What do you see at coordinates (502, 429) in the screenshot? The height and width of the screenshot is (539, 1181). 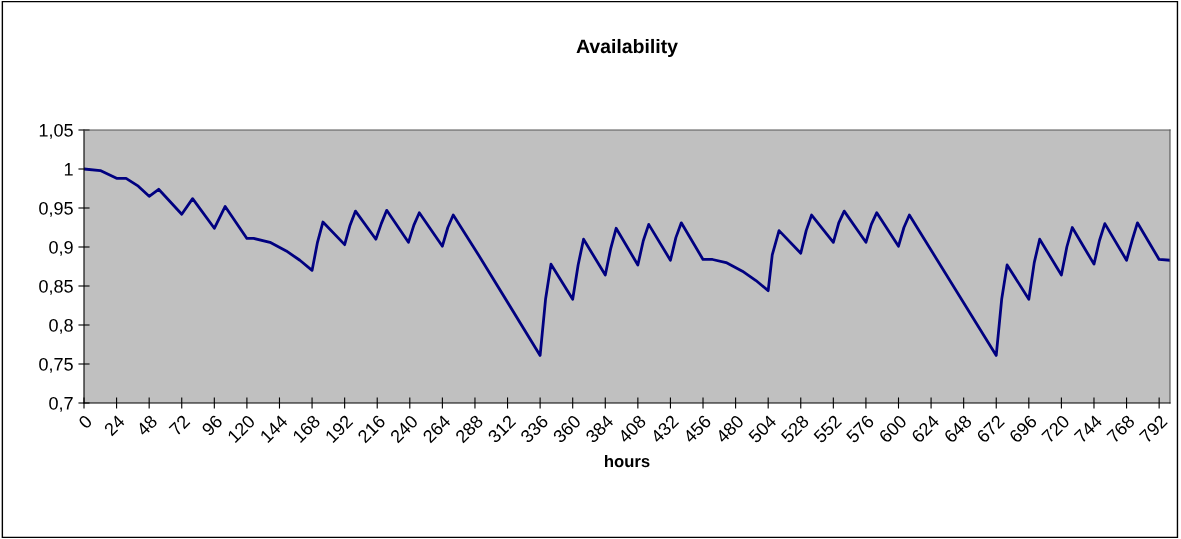 I see `x-tick-label: 312` at bounding box center [502, 429].